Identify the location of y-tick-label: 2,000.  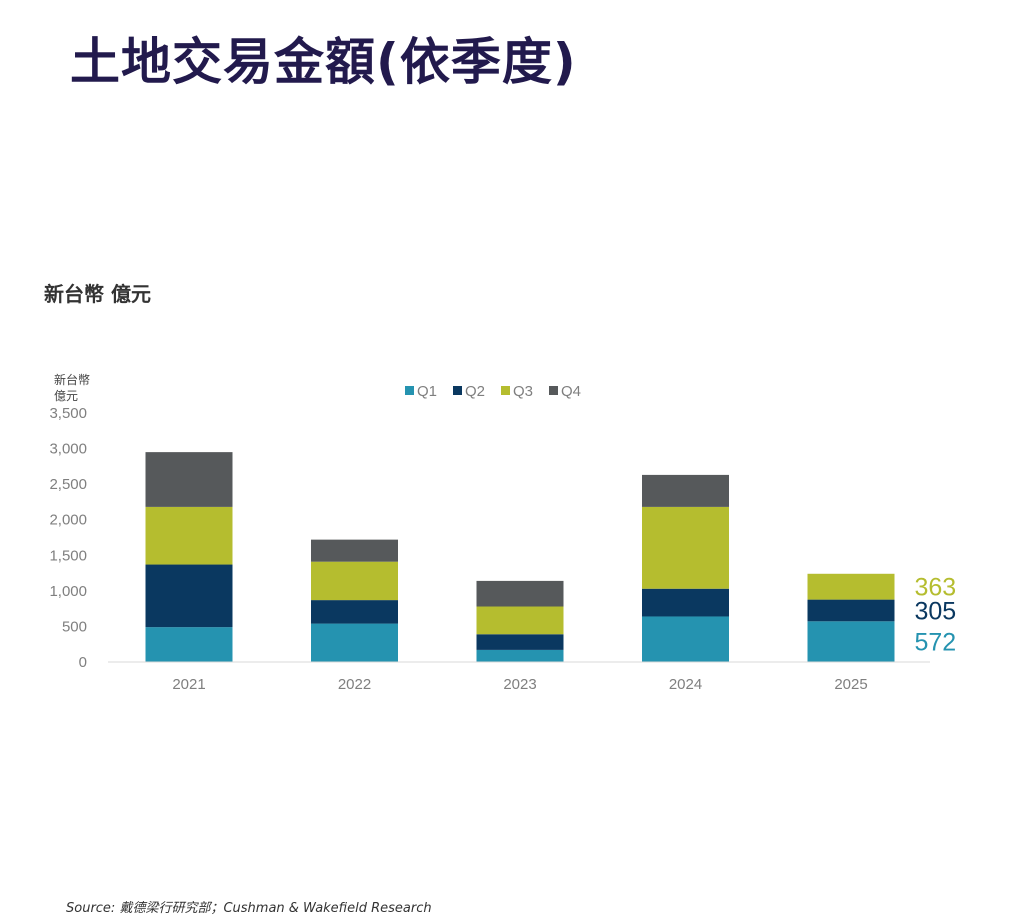
(68, 520).